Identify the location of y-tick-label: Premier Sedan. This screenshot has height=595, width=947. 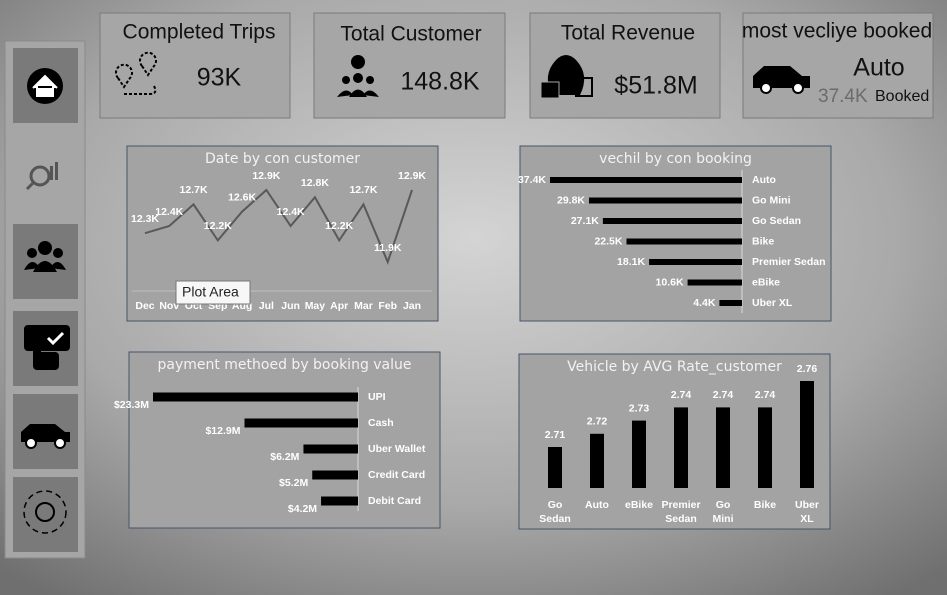
(789, 262).